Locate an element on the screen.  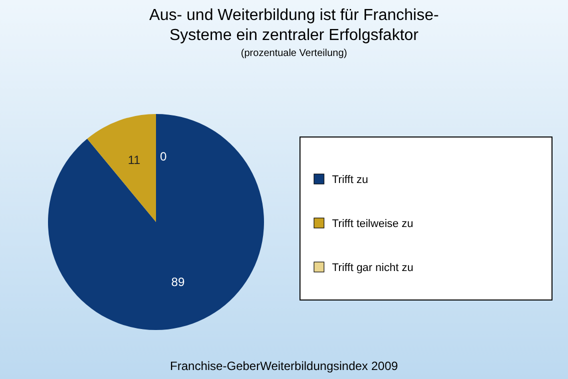
legend-label: Trifft zu is located at coordinates (350, 180).